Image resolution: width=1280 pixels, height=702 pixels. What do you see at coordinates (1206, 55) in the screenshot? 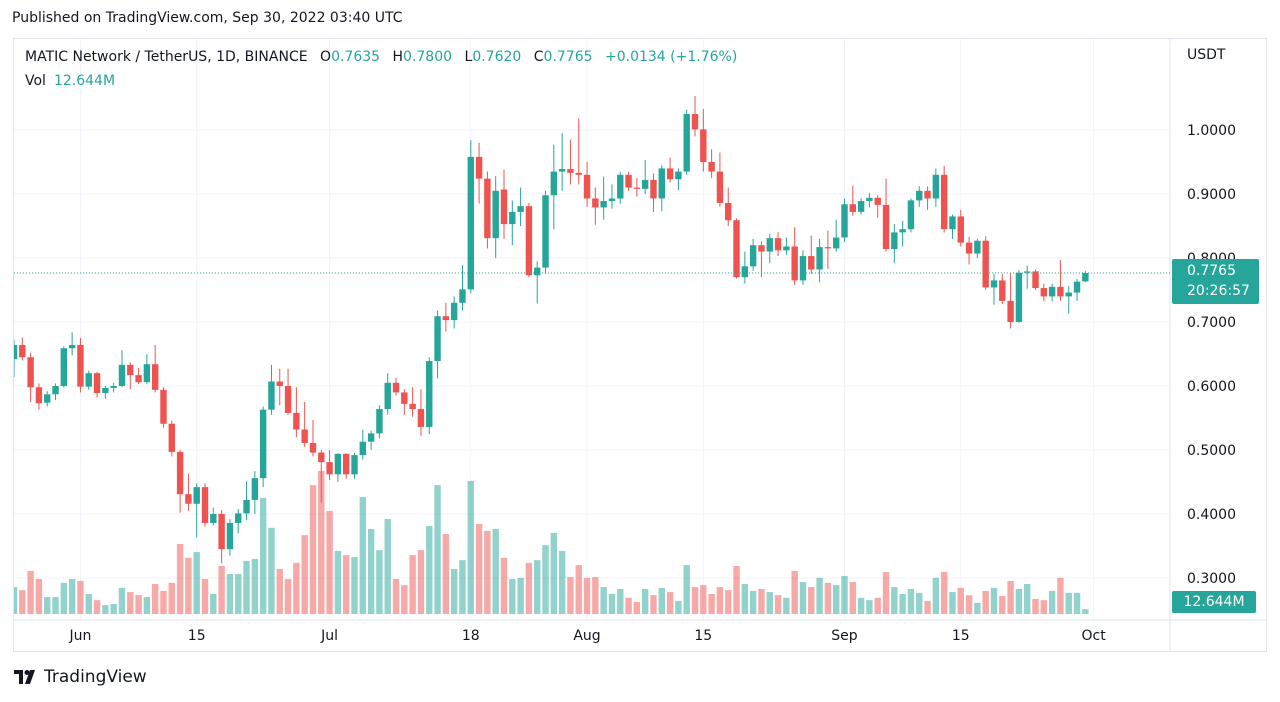
I see `currency-label: USDT` at bounding box center [1206, 55].